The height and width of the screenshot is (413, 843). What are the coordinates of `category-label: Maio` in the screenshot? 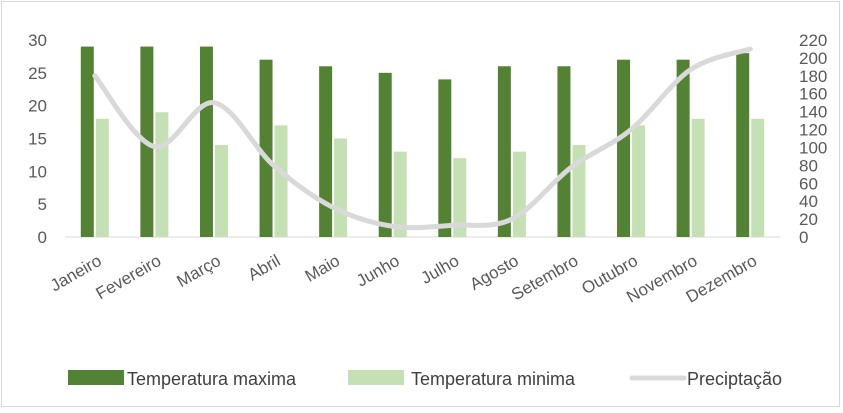 It's located at (322, 268).